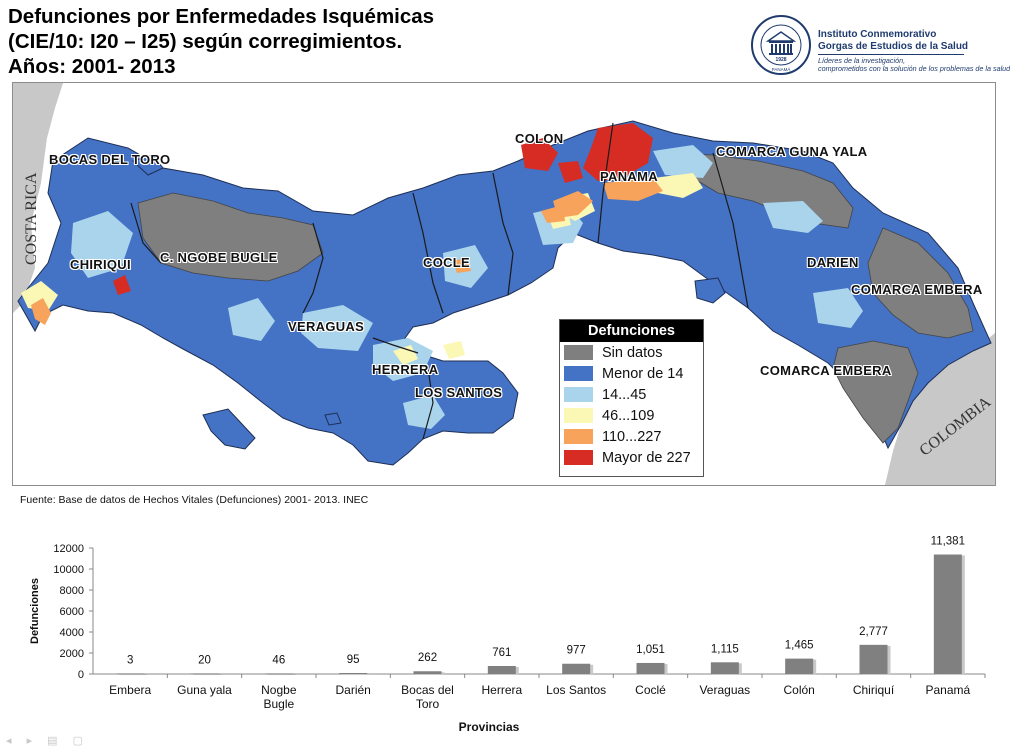 The width and height of the screenshot is (1010, 747). I want to click on y-tick-label: 10000, so click(68, 570).